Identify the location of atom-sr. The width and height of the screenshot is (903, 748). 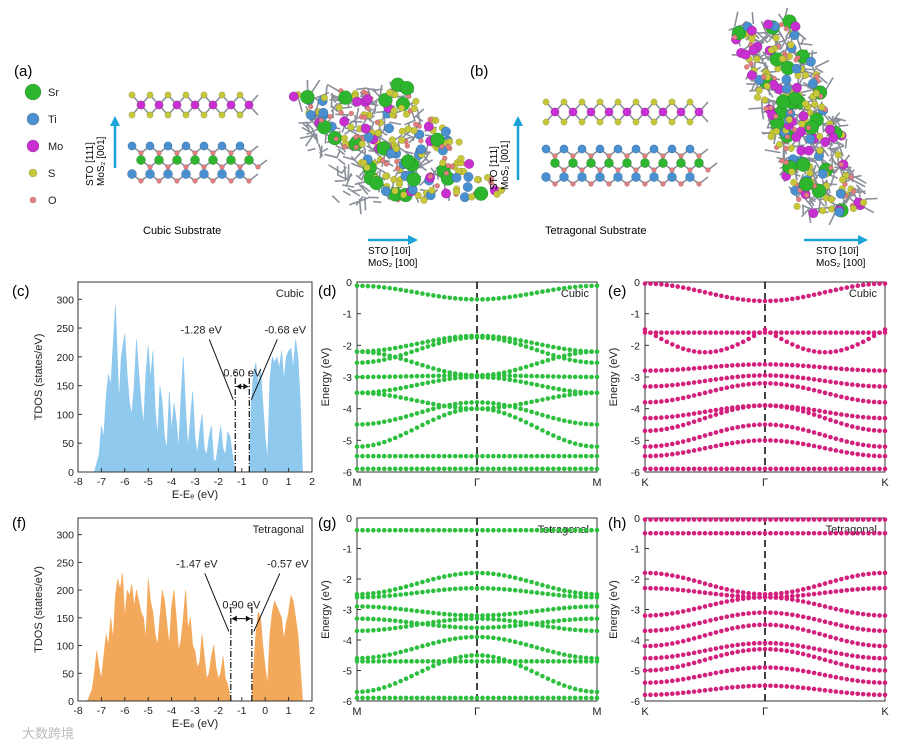
(663, 163).